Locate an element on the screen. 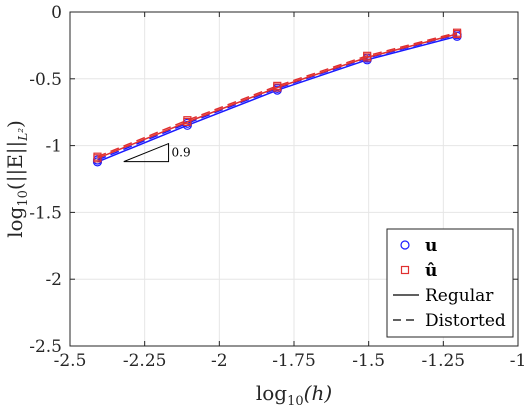 The width and height of the screenshot is (532, 411). legend-item: Regular is located at coordinates (443, 296).